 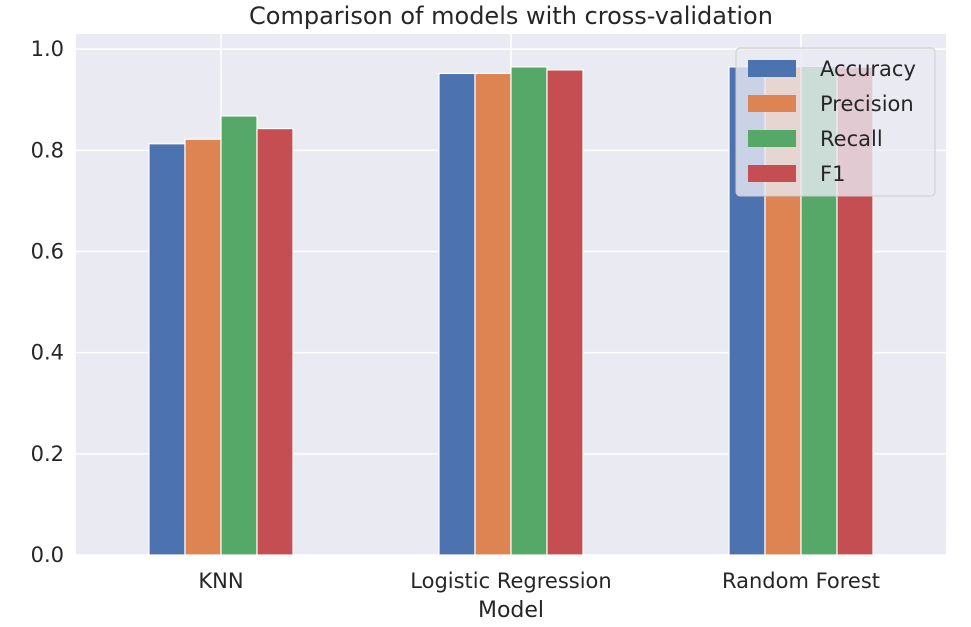 What do you see at coordinates (47, 150) in the screenshot?
I see `y-tick-label: 0.8` at bounding box center [47, 150].